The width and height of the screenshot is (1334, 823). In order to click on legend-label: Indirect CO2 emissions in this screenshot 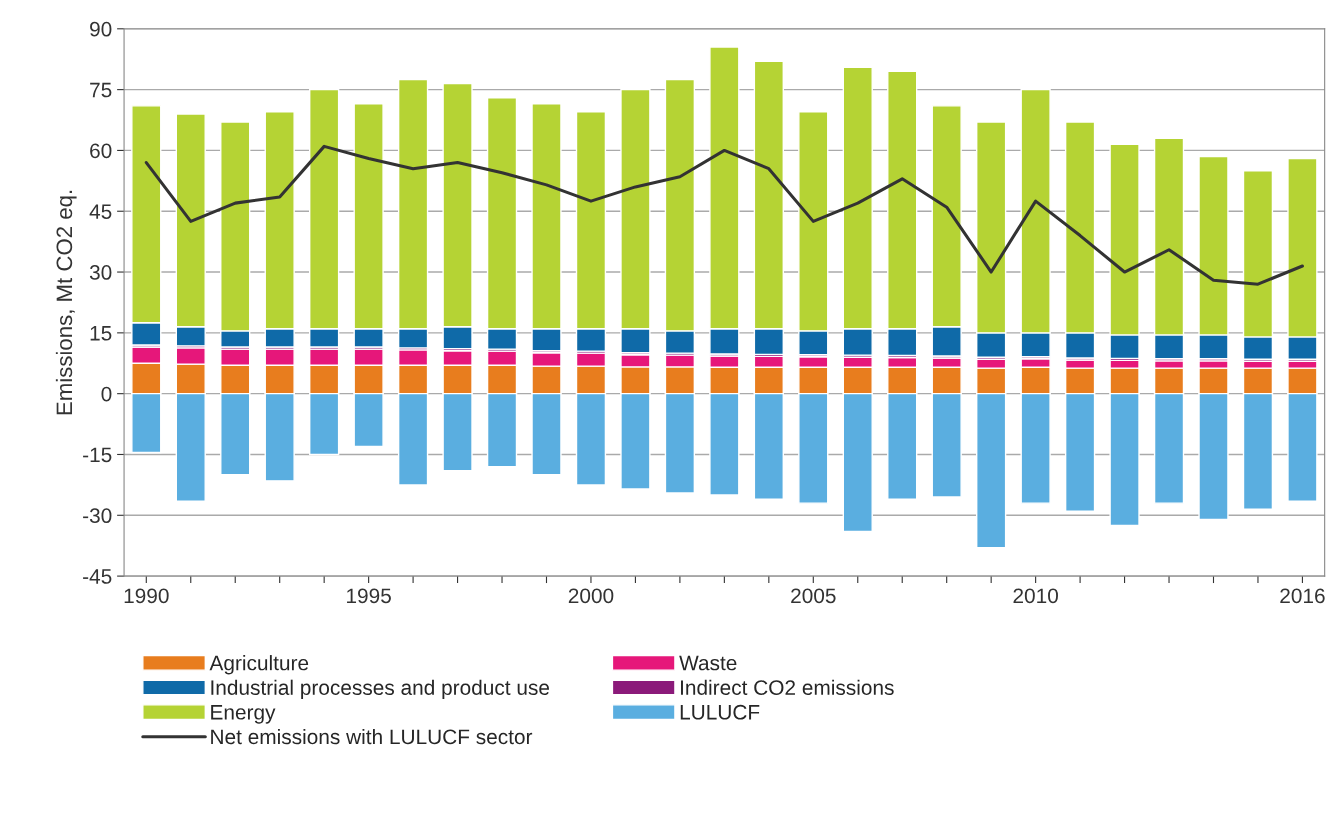, I will do `click(787, 687)`.